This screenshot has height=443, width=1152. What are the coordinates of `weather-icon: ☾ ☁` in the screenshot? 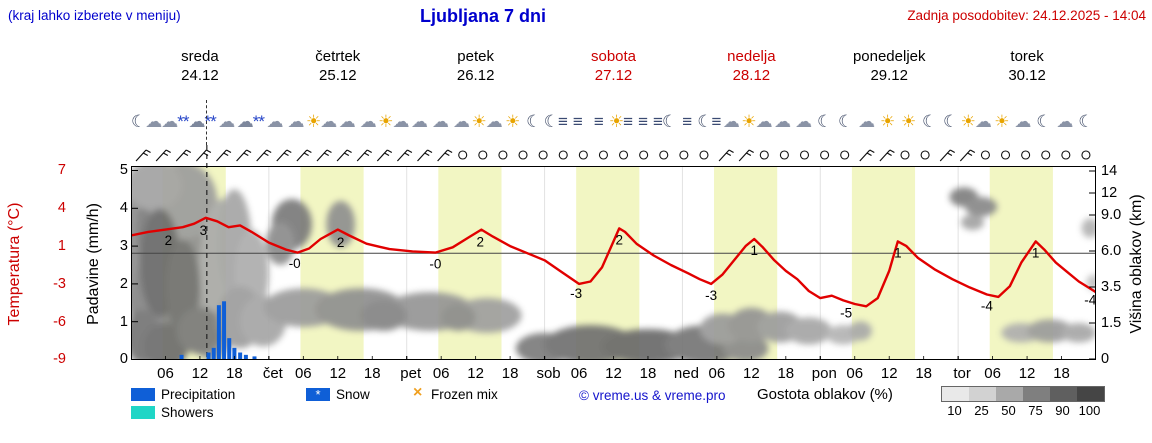 It's located at (146, 121).